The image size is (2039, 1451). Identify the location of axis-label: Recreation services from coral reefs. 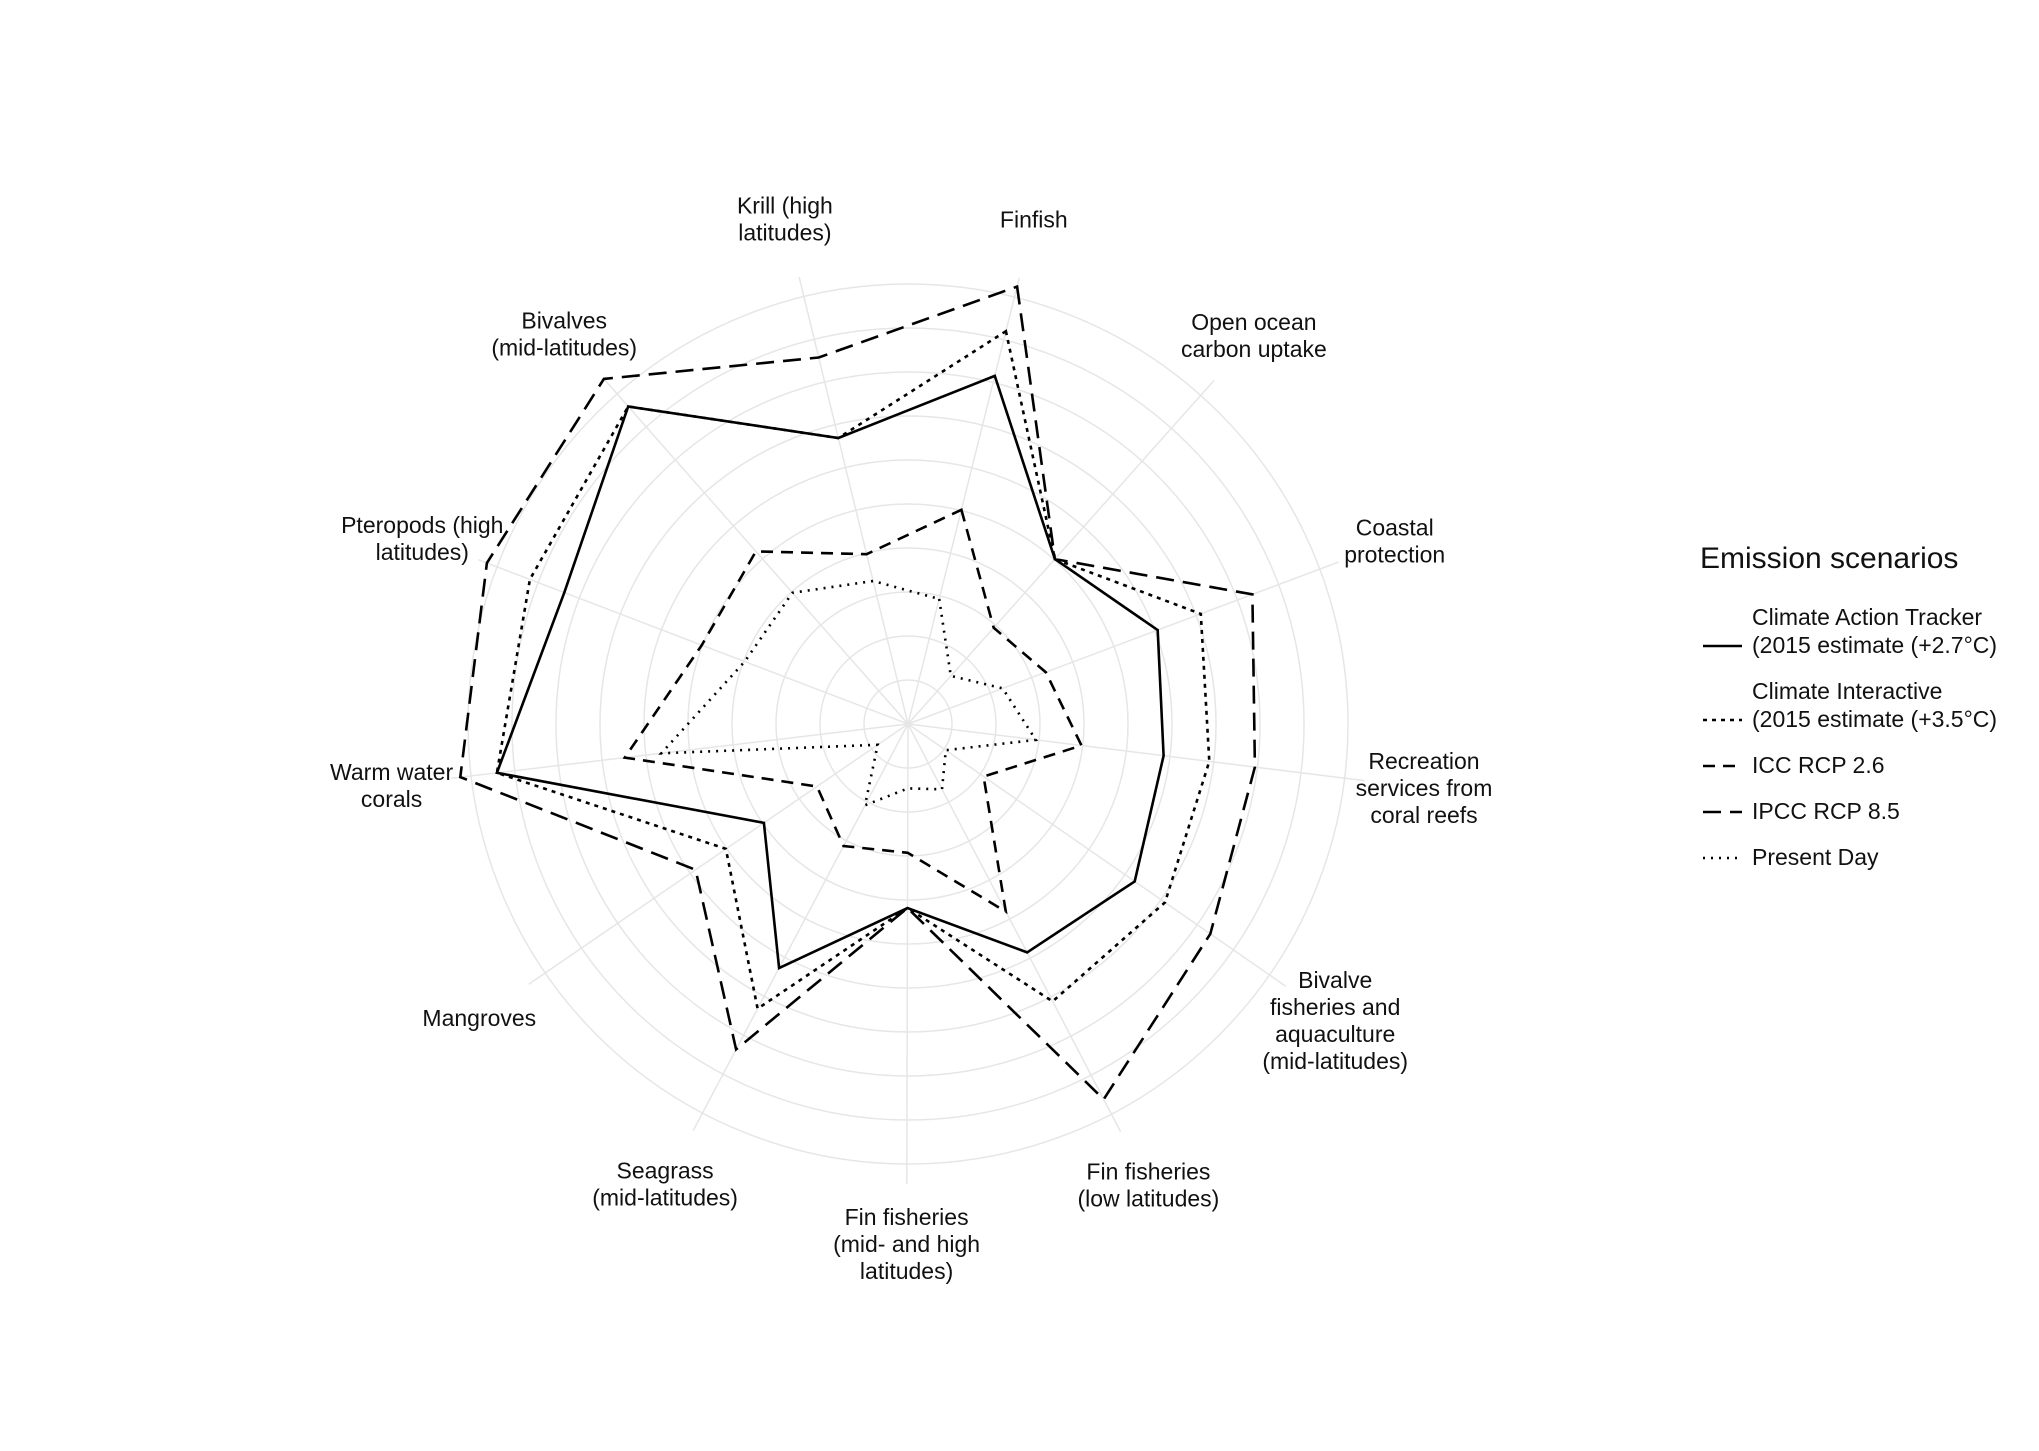
(1424, 788).